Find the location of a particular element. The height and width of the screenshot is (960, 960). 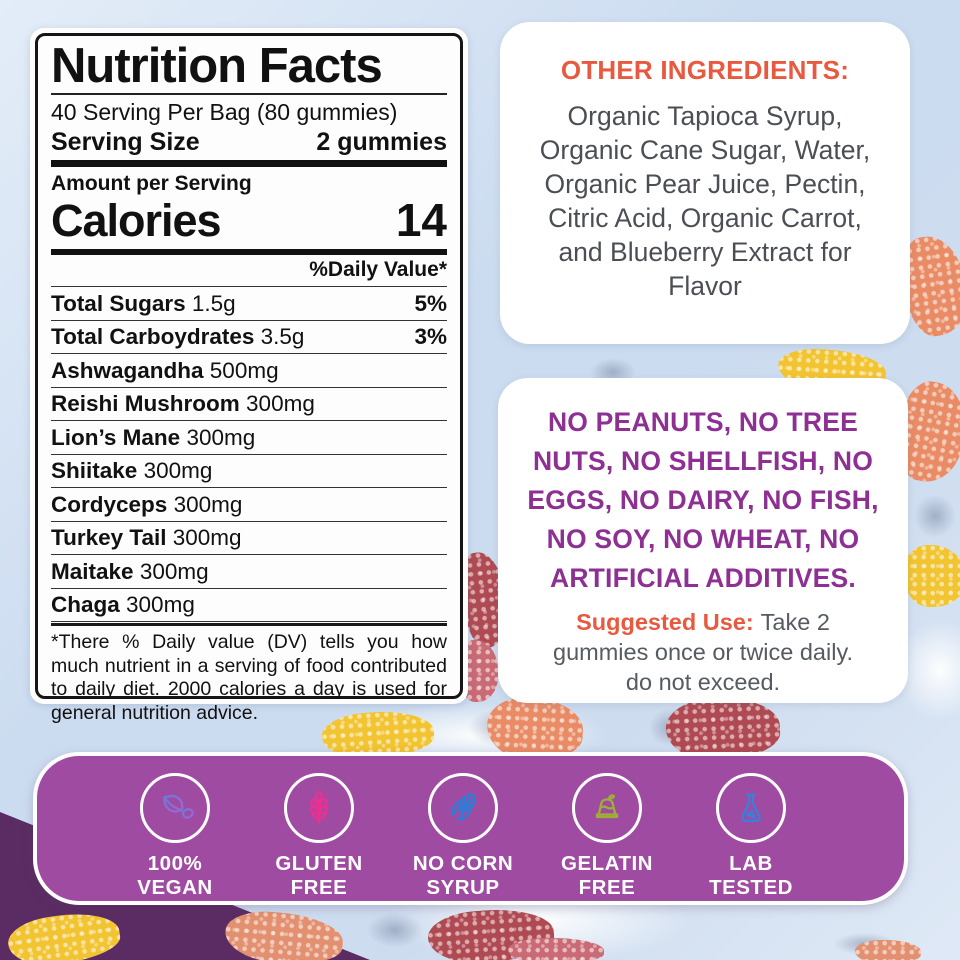

gelatin-icon is located at coordinates (607, 806).